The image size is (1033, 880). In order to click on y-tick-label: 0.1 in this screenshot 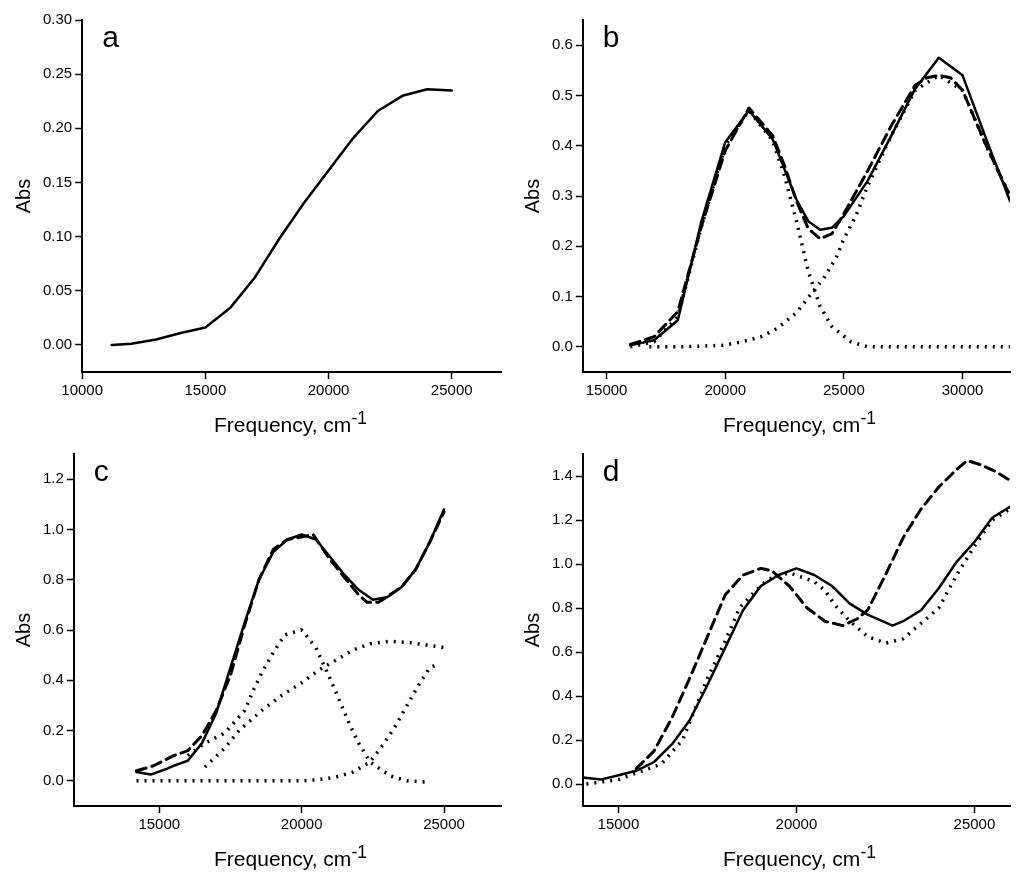, I will do `click(562, 295)`.